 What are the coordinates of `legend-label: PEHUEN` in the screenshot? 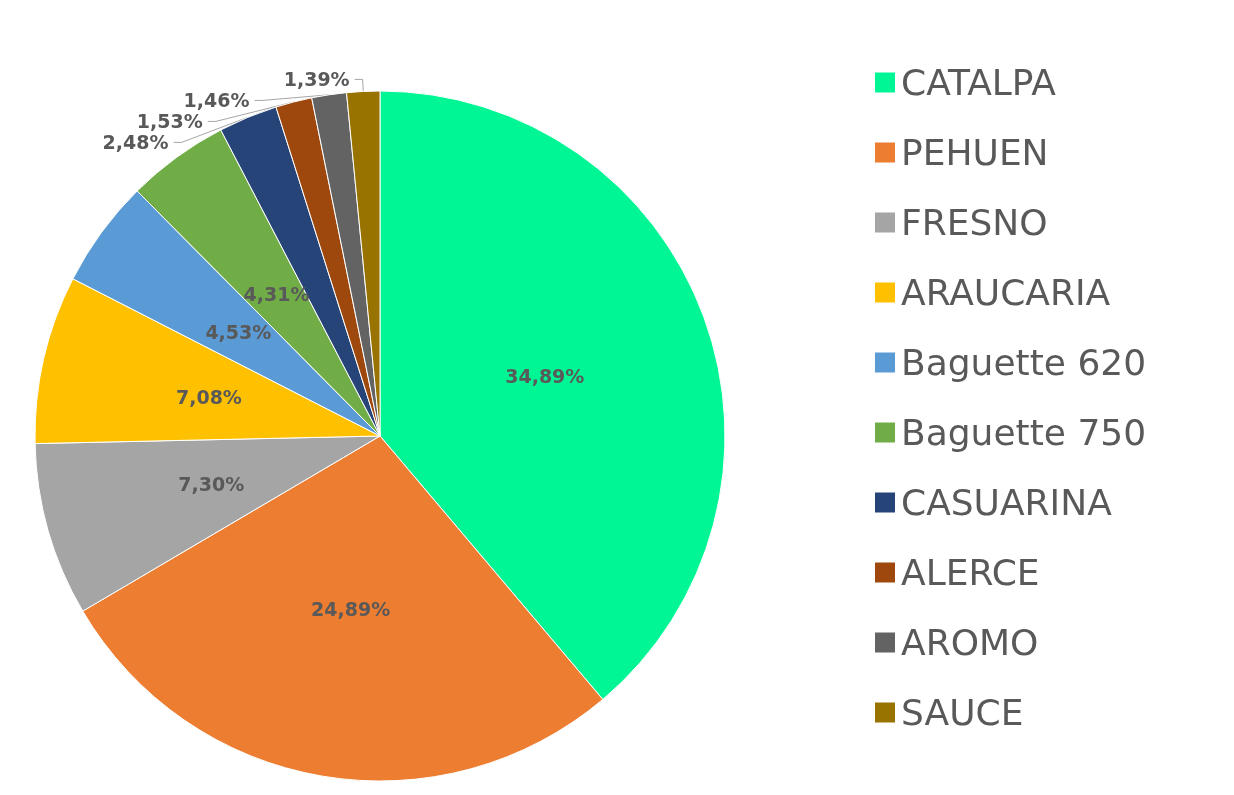 It's located at (975, 152).